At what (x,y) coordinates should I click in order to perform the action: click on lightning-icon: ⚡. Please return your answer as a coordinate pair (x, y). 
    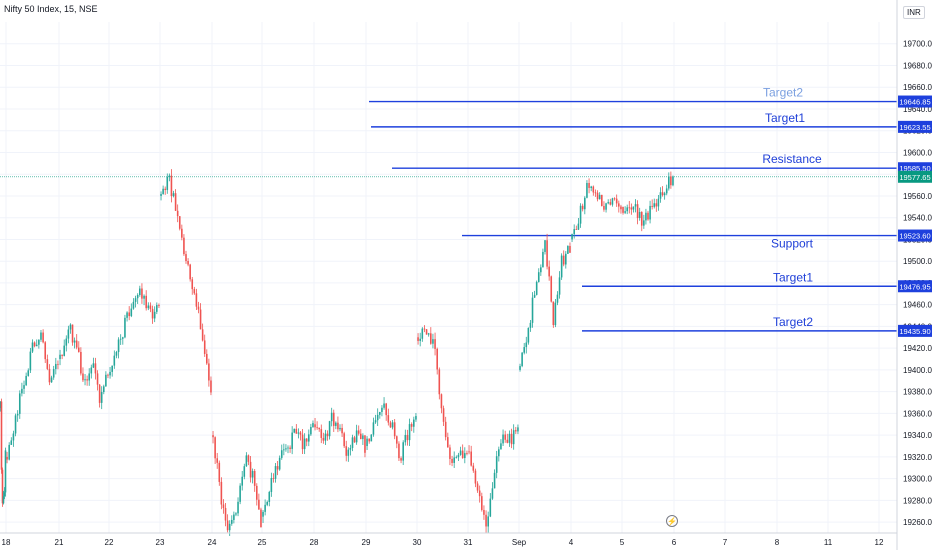
    Looking at the image, I should click on (672, 521).